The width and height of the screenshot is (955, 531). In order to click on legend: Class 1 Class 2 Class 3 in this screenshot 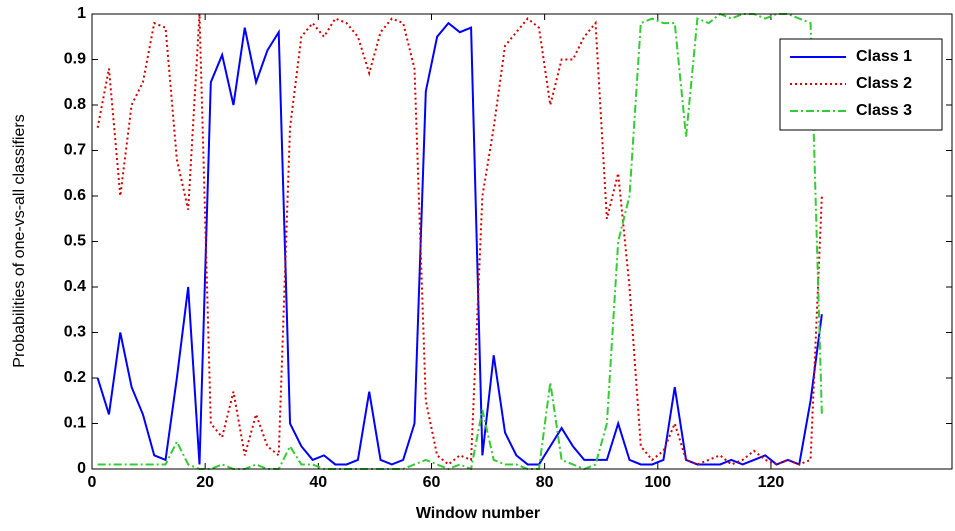, I will do `click(861, 84)`.